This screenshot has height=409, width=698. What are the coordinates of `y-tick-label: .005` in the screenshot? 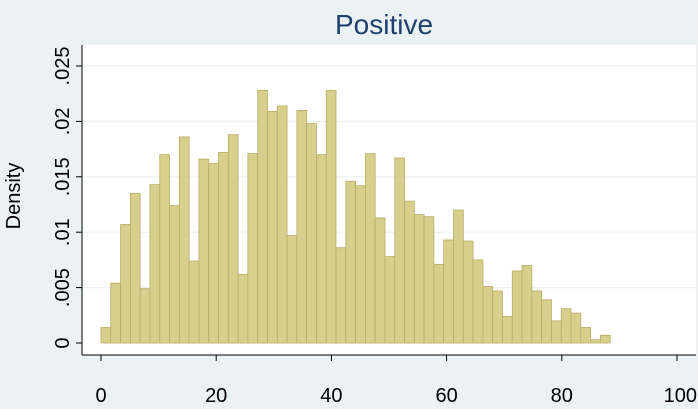 It's located at (63, 287).